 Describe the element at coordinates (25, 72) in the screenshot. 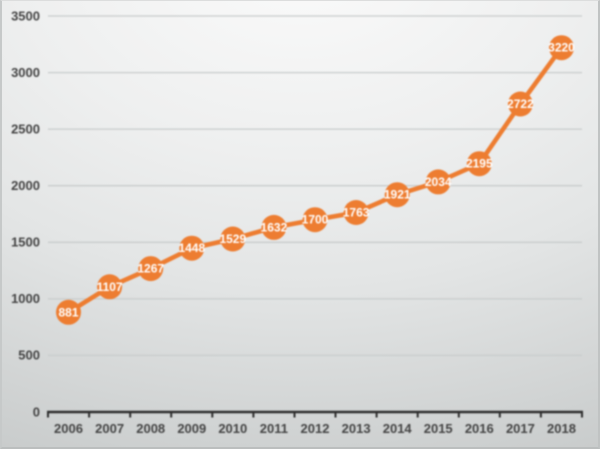

I see `svg-text: 3000` at that location.